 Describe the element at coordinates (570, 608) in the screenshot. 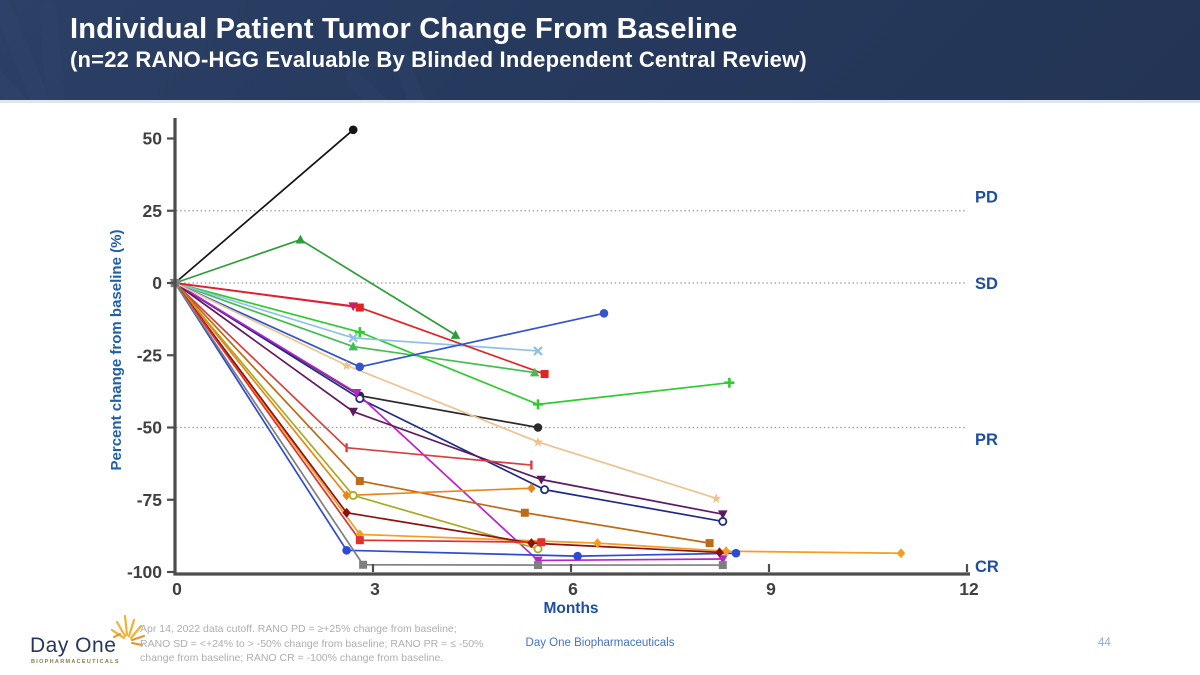

I see `x-axis-title: Months` at that location.